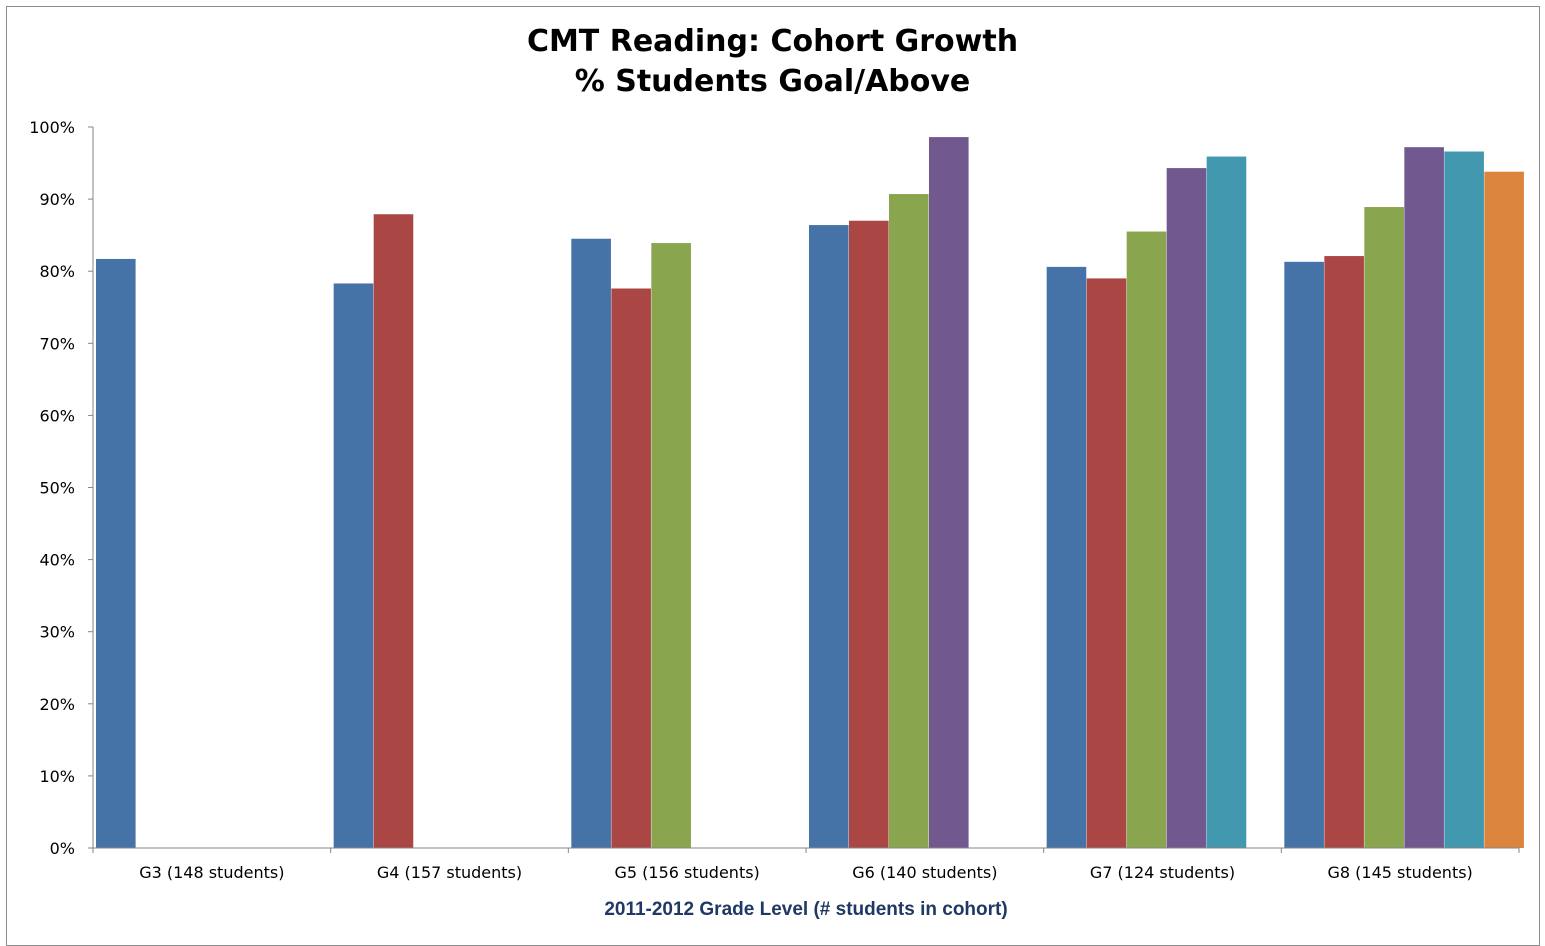 Image resolution: width=1545 pixels, height=946 pixels. I want to click on x-tick-label: G4 (157 students), so click(449, 872).